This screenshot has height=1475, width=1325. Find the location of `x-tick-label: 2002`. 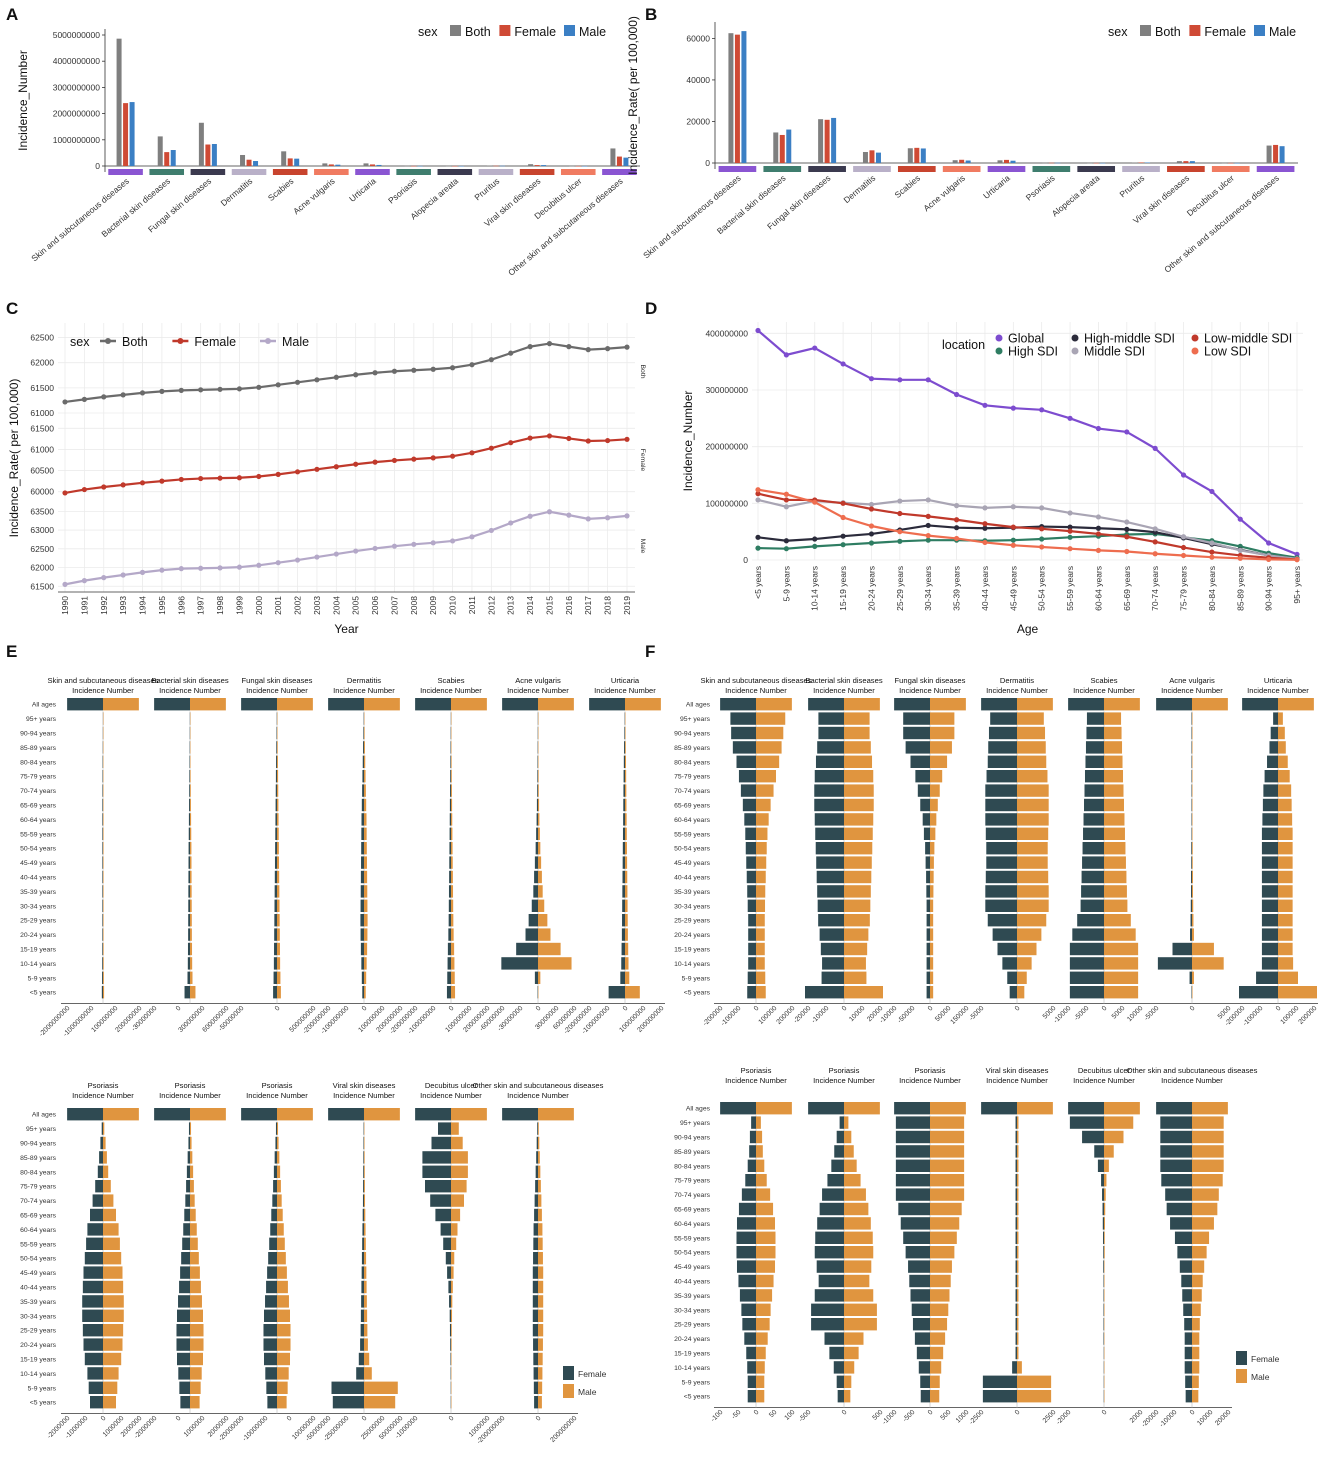

x-tick-label: 2002 is located at coordinates (298, 605).